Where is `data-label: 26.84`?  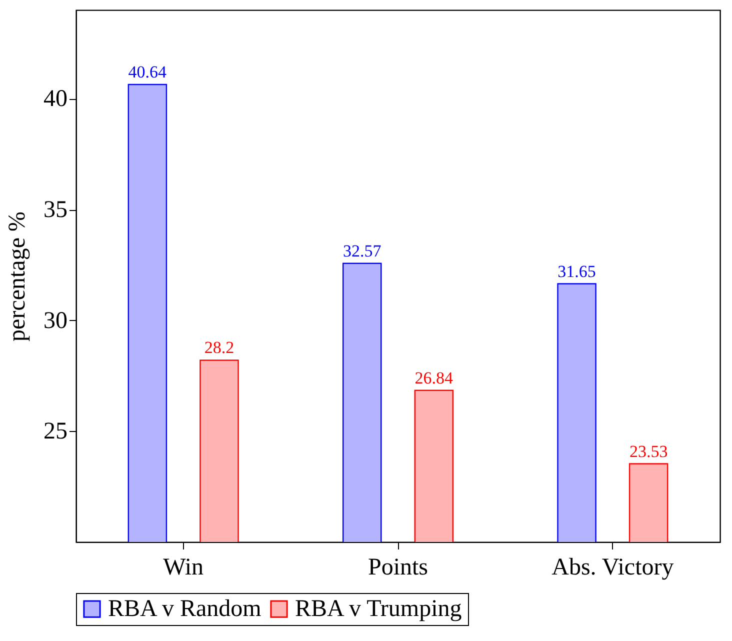 data-label: 26.84 is located at coordinates (434, 378).